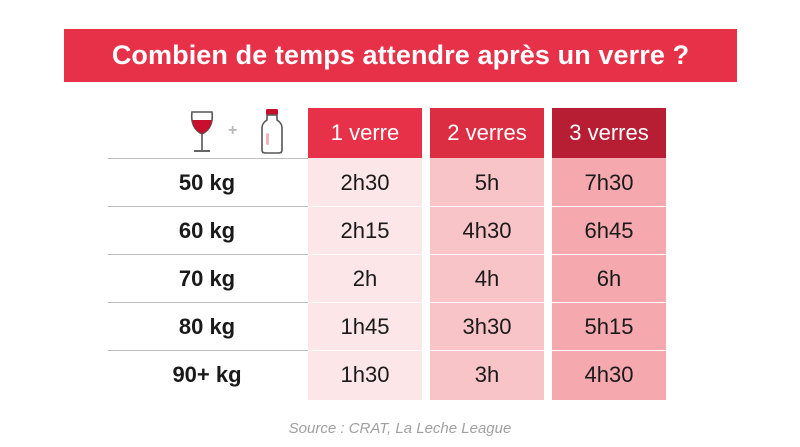  Describe the element at coordinates (609, 182) in the screenshot. I see `table-cell: 7h30` at that location.